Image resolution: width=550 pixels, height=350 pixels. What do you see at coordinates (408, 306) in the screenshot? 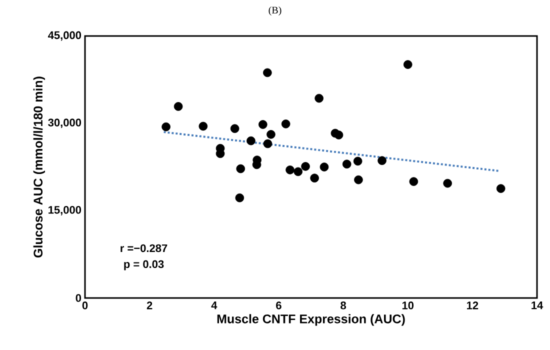
I see `x-tick-label: 10` at bounding box center [408, 306].